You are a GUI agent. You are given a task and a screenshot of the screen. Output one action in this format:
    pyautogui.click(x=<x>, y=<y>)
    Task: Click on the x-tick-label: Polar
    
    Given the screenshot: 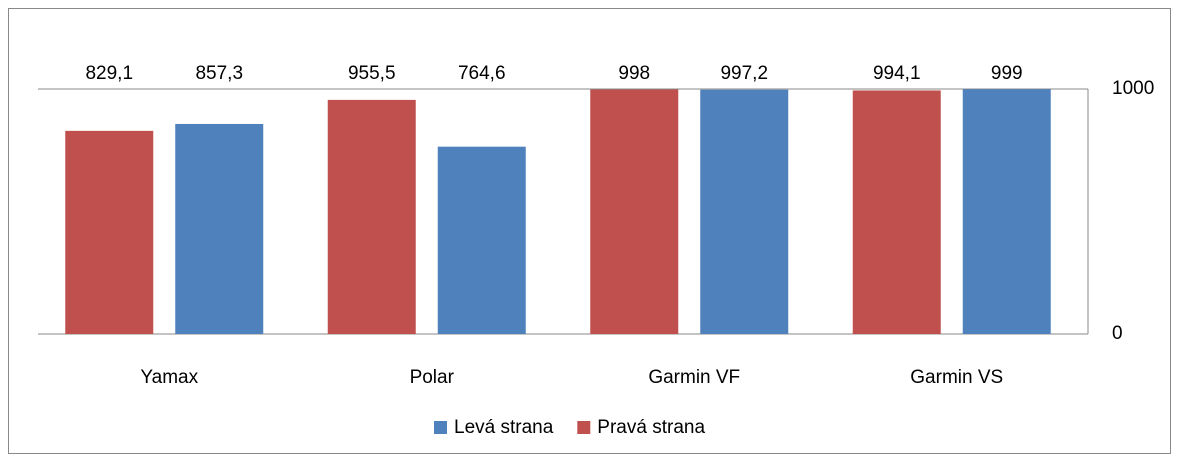 What is the action you would take?
    pyautogui.click(x=432, y=377)
    